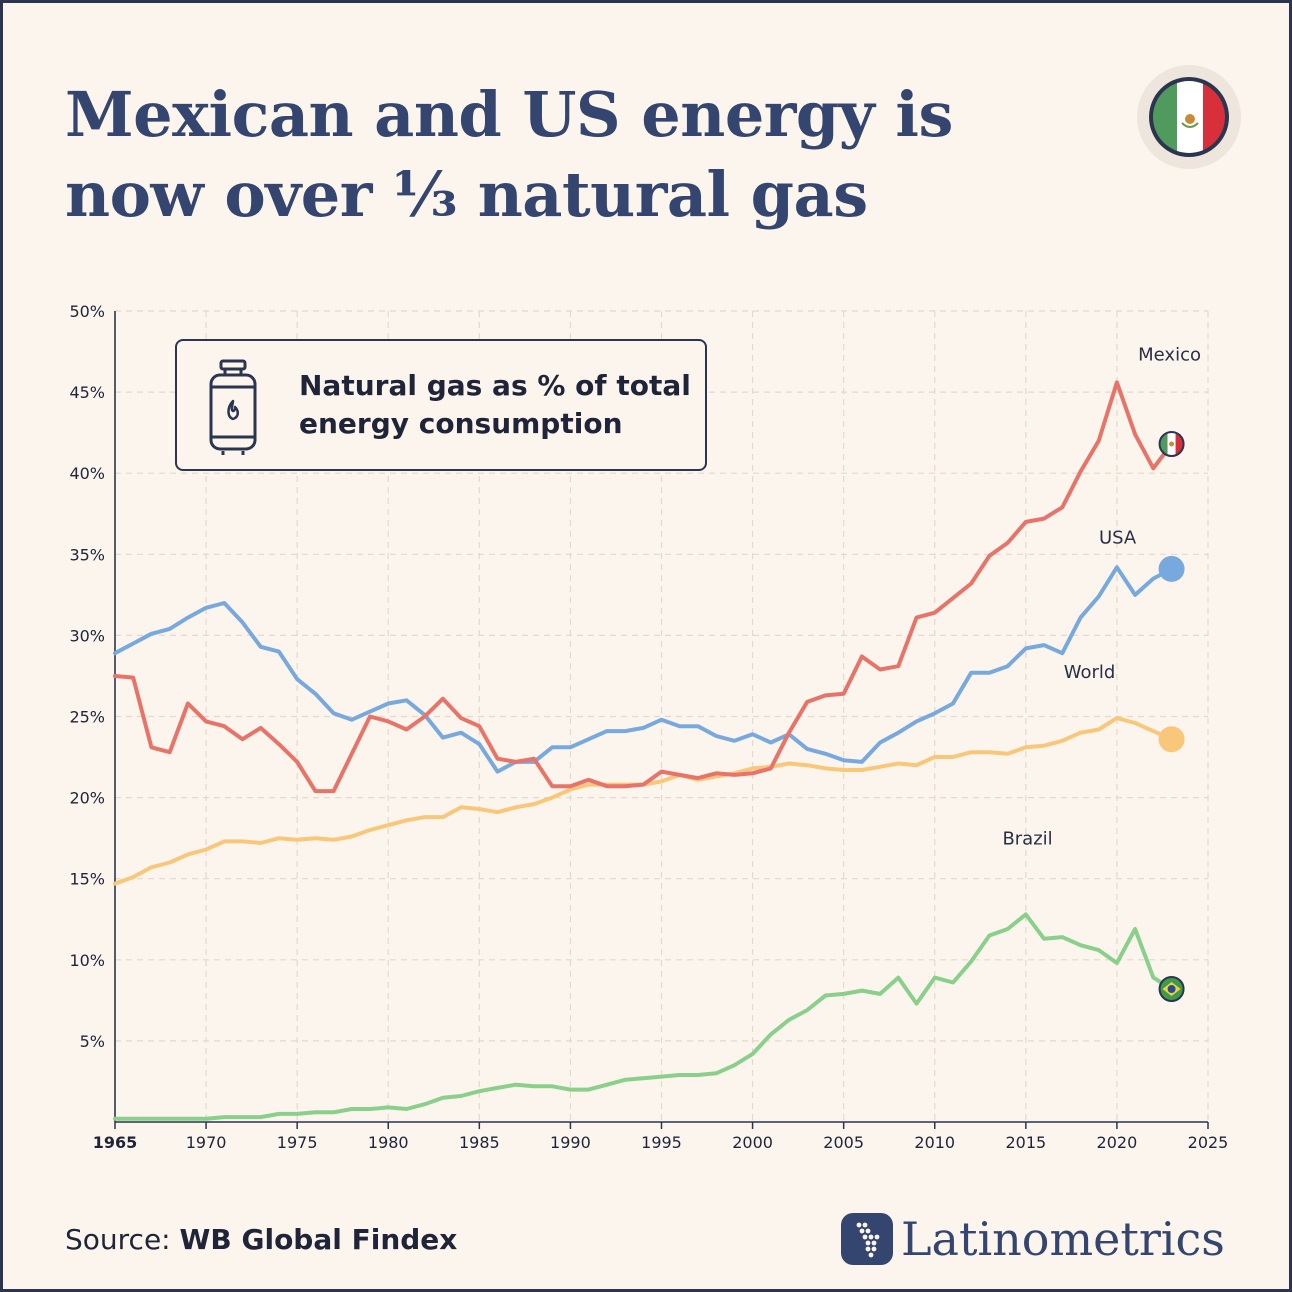 The width and height of the screenshot is (1292, 1292). I want to click on latin-america-map-icon, so click(867, 1239).